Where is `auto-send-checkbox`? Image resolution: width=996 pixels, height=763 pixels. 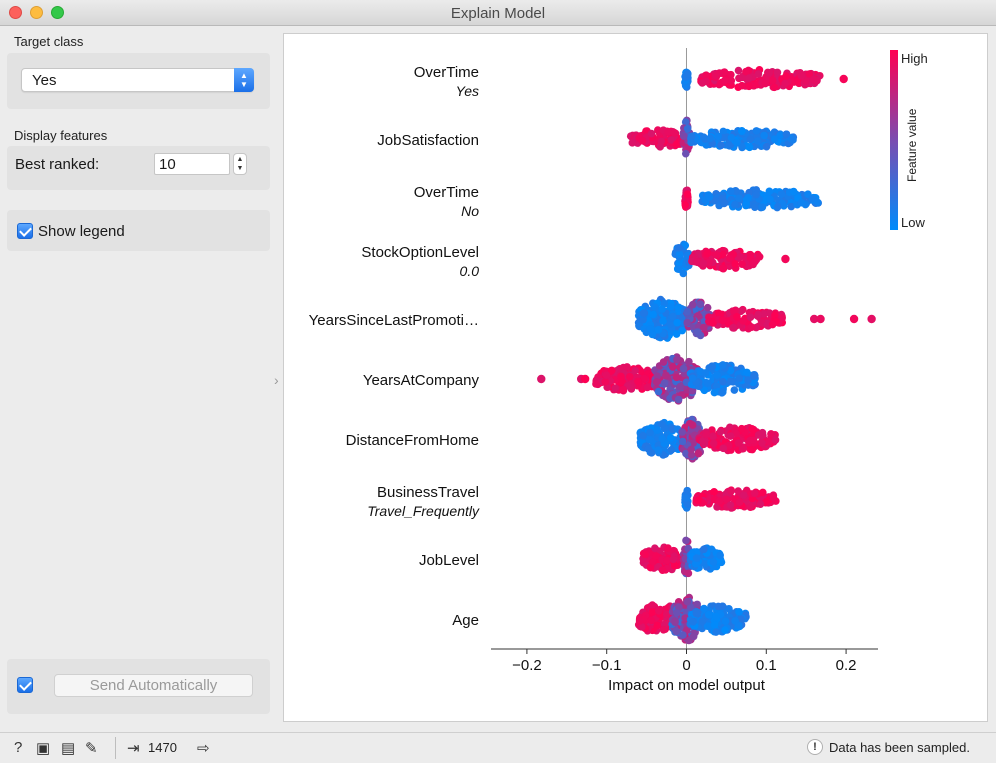 auto-send-checkbox is located at coordinates (25, 685).